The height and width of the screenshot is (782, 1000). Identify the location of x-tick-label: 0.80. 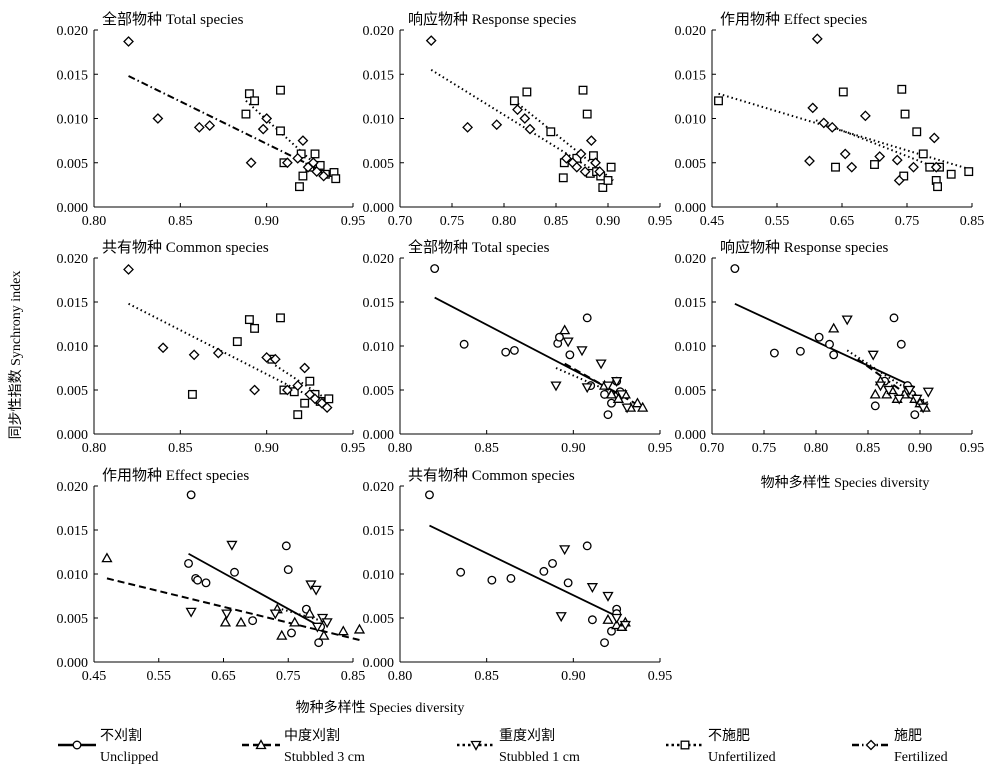
(94, 221).